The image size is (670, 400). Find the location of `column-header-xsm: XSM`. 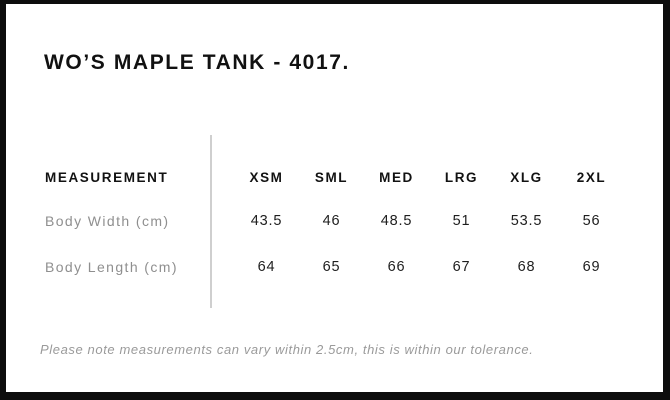

column-header-xsm: XSM is located at coordinates (266, 177).